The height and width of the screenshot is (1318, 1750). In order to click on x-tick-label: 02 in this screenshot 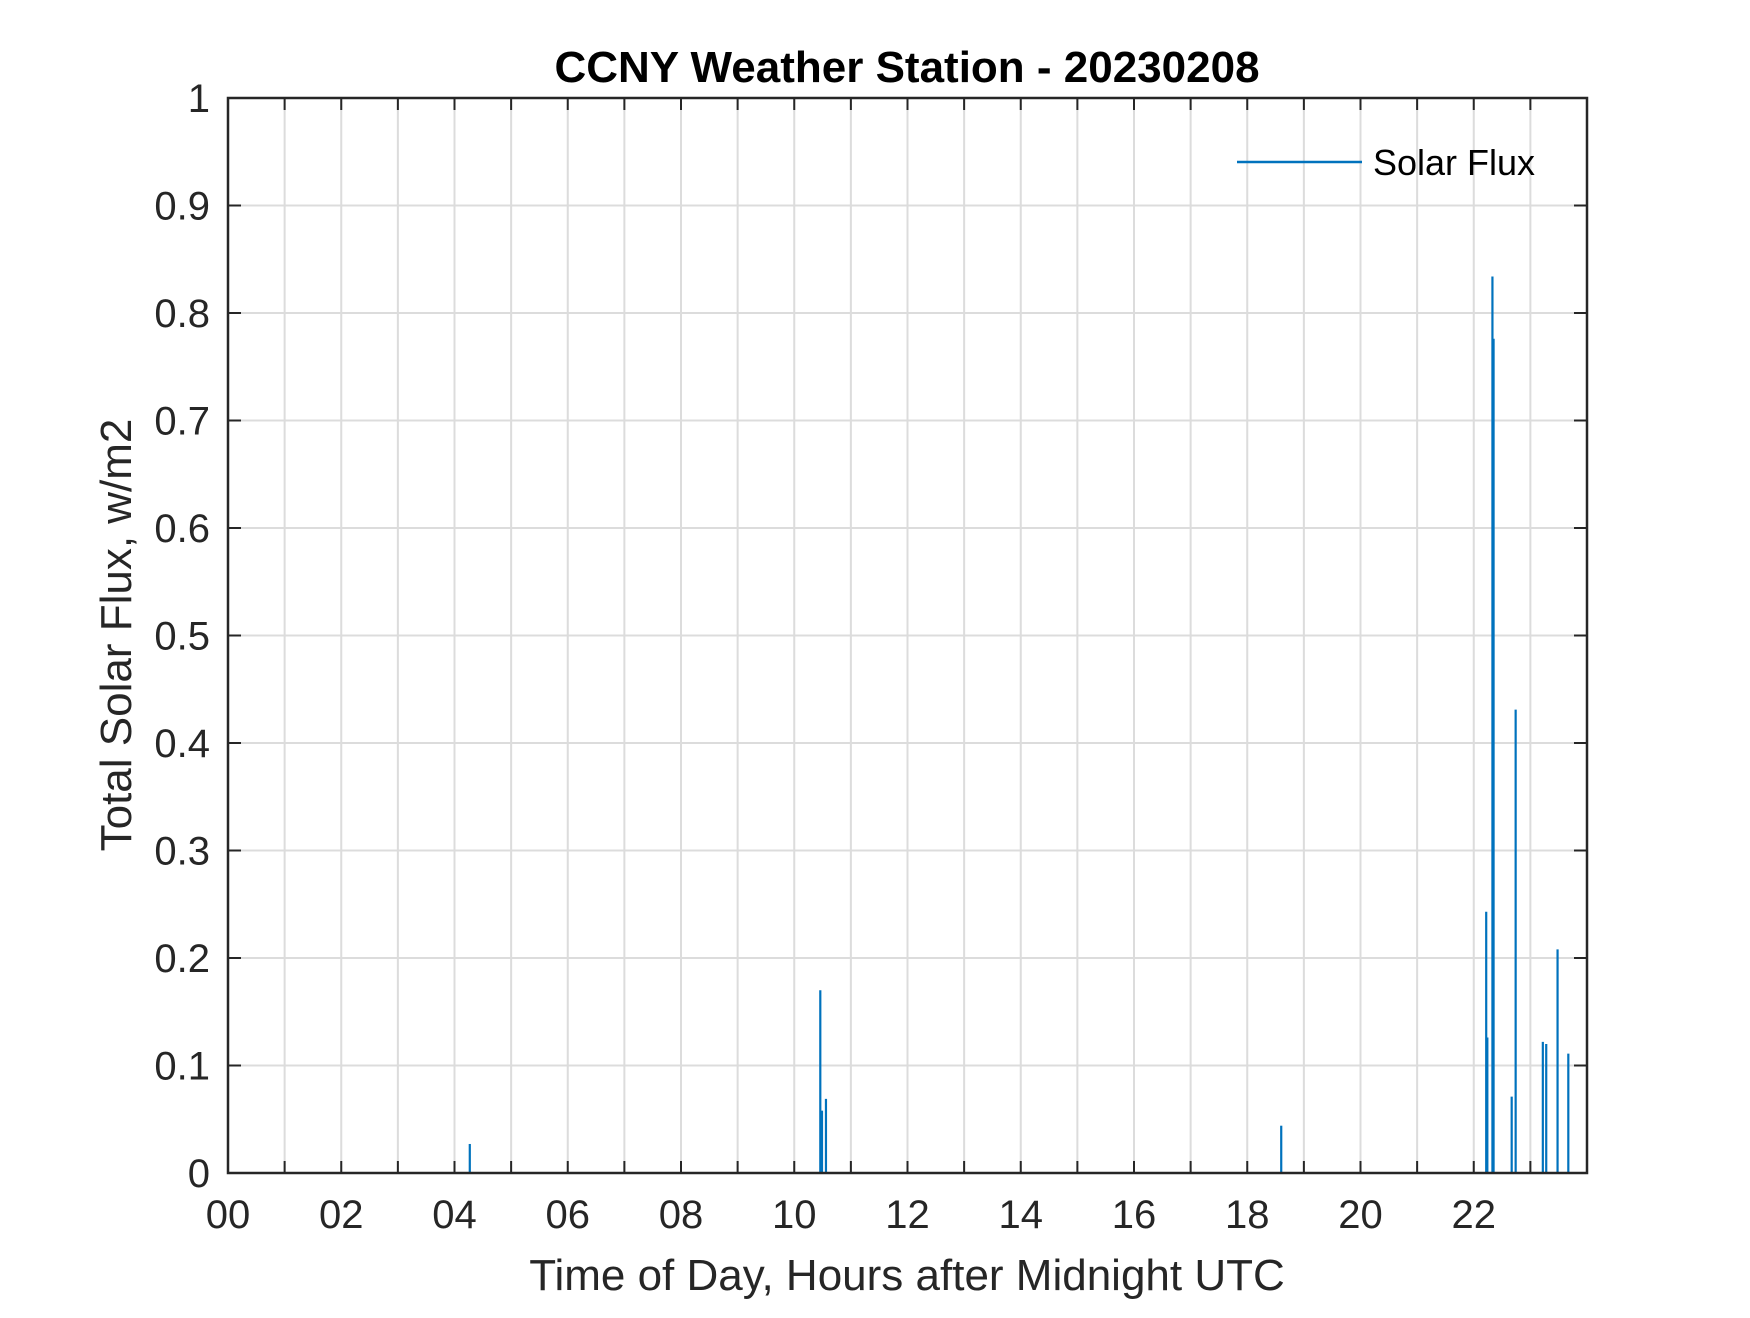, I will do `click(341, 1215)`.